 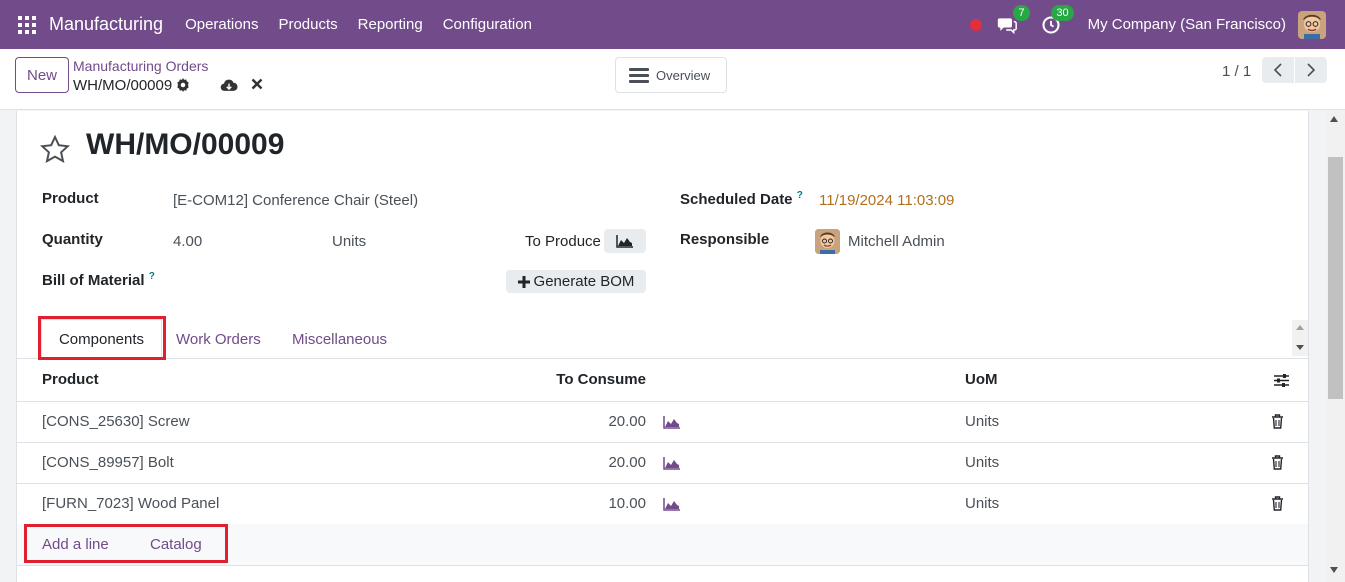 I want to click on pager-next-button, so click(x=1311, y=70).